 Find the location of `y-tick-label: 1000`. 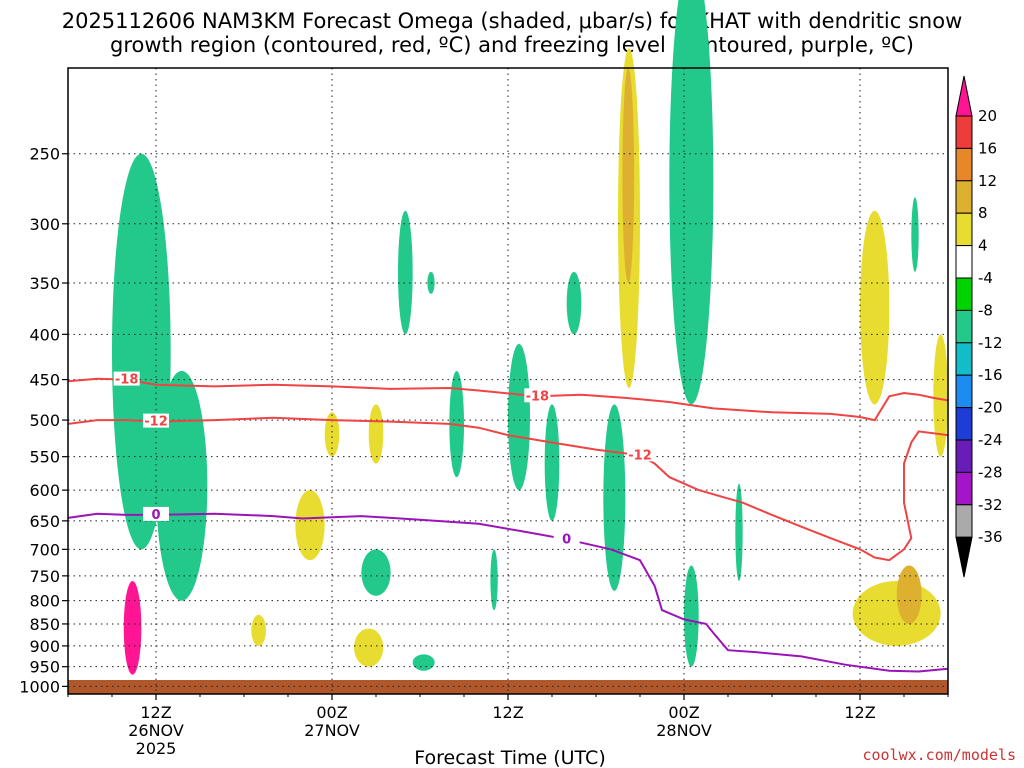

y-tick-label: 1000 is located at coordinates (39, 686).